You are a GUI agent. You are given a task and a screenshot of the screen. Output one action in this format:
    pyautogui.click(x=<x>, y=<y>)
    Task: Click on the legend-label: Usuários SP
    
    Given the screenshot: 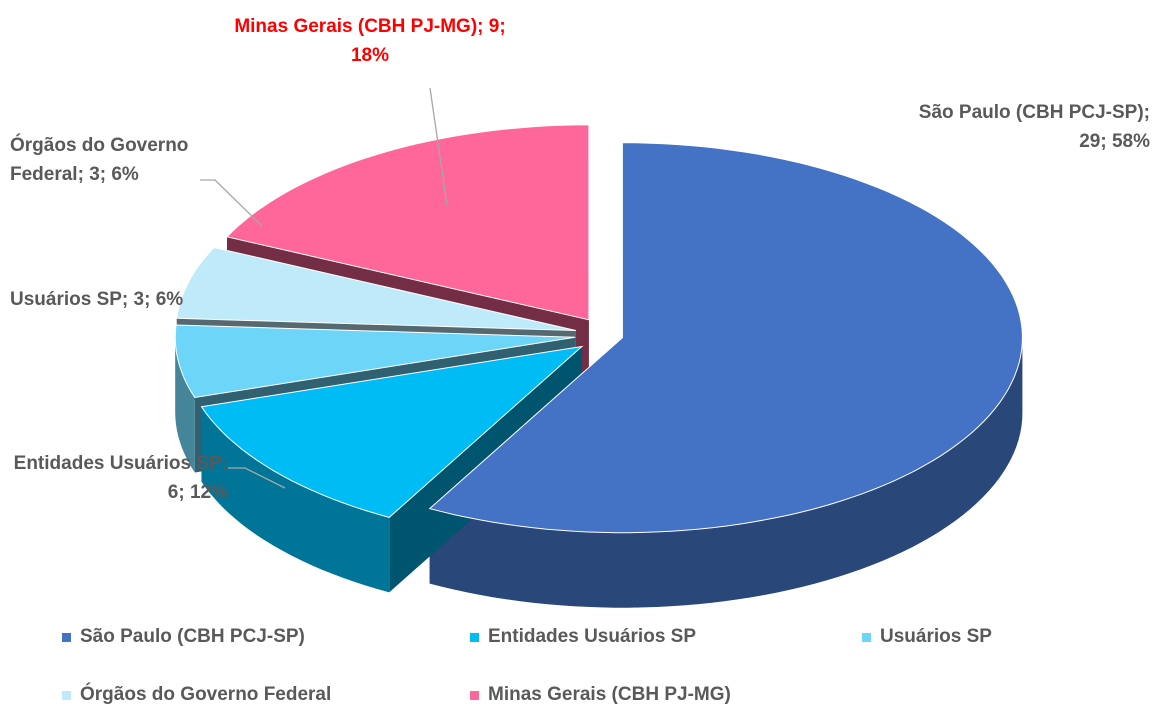 What is the action you would take?
    pyautogui.click(x=936, y=636)
    